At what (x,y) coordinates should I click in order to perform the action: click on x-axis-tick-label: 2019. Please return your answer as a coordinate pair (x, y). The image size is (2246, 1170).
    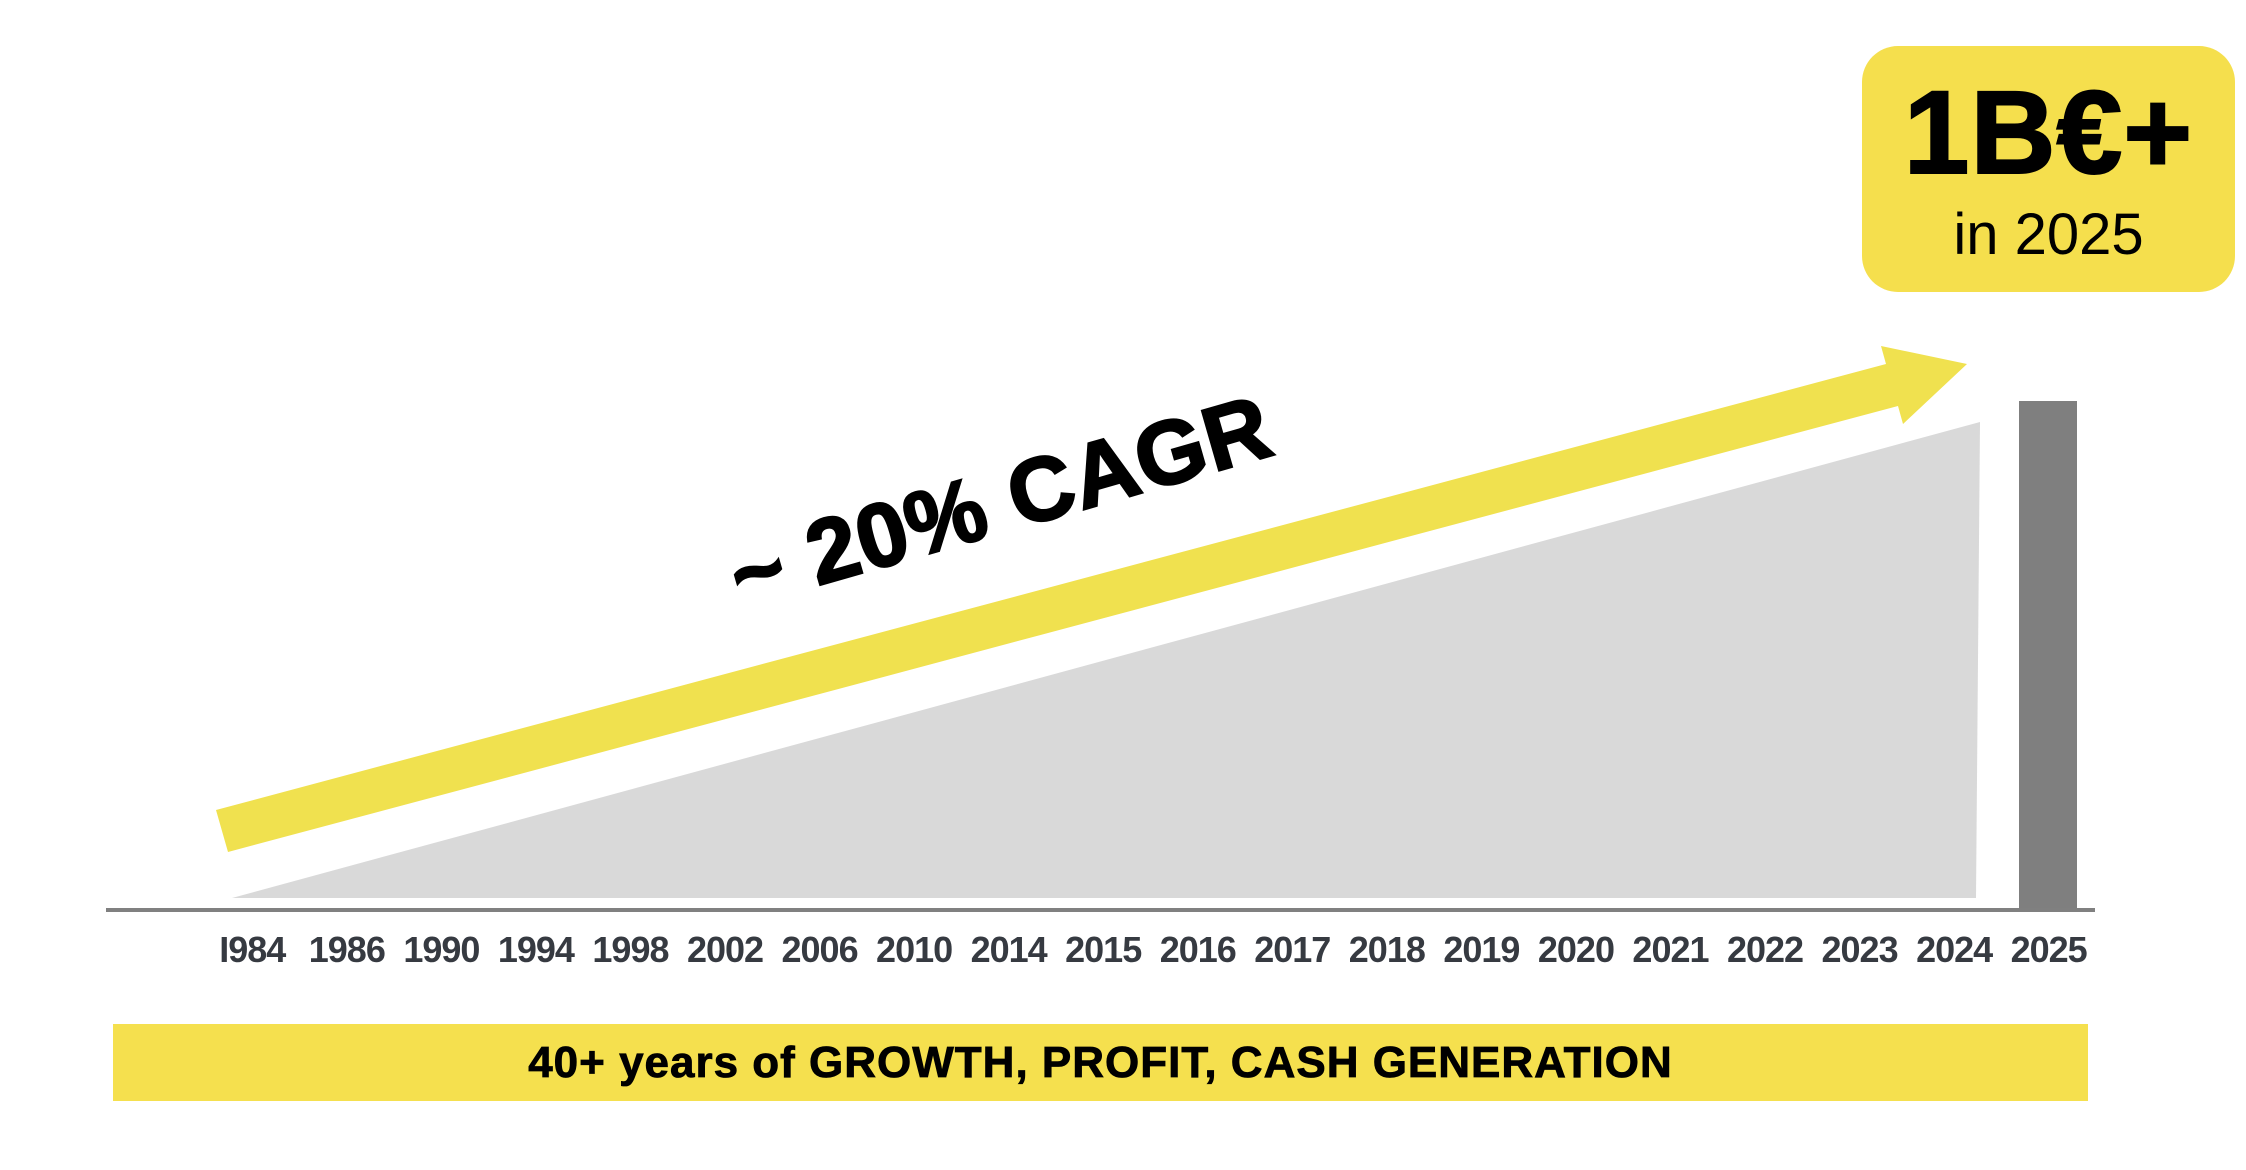
    Looking at the image, I should click on (1481, 949).